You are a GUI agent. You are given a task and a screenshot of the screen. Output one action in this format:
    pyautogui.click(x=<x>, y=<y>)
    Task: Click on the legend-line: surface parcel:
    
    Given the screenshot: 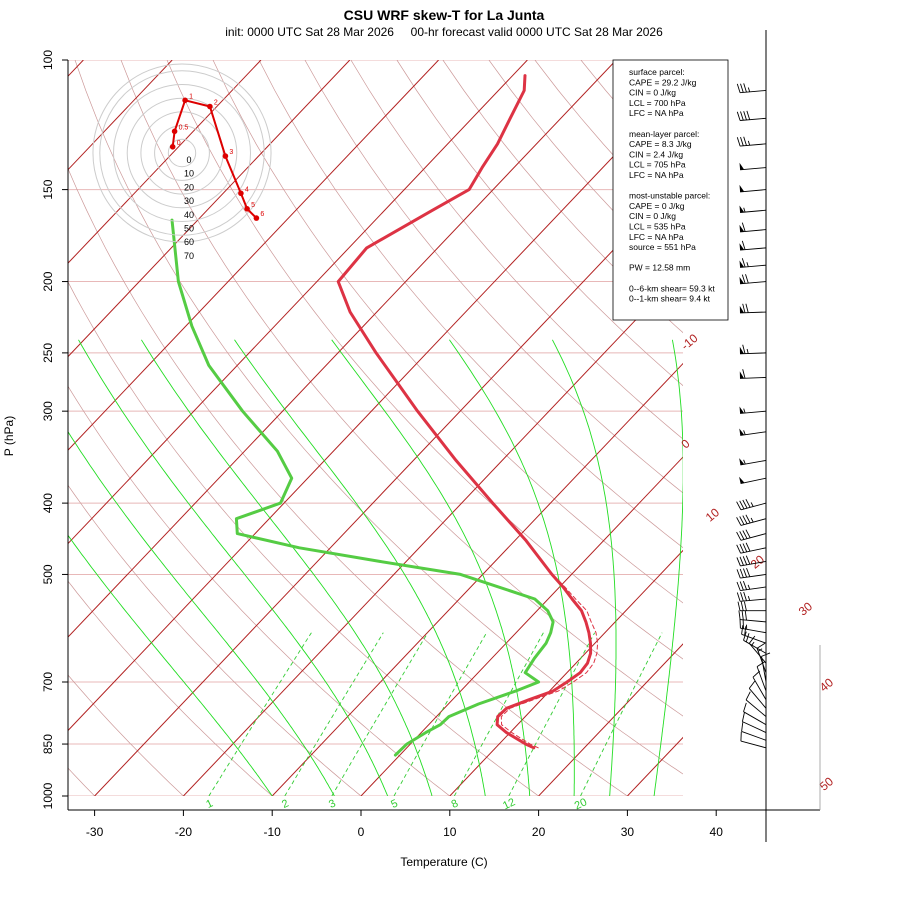 What is the action you would take?
    pyautogui.click(x=657, y=72)
    